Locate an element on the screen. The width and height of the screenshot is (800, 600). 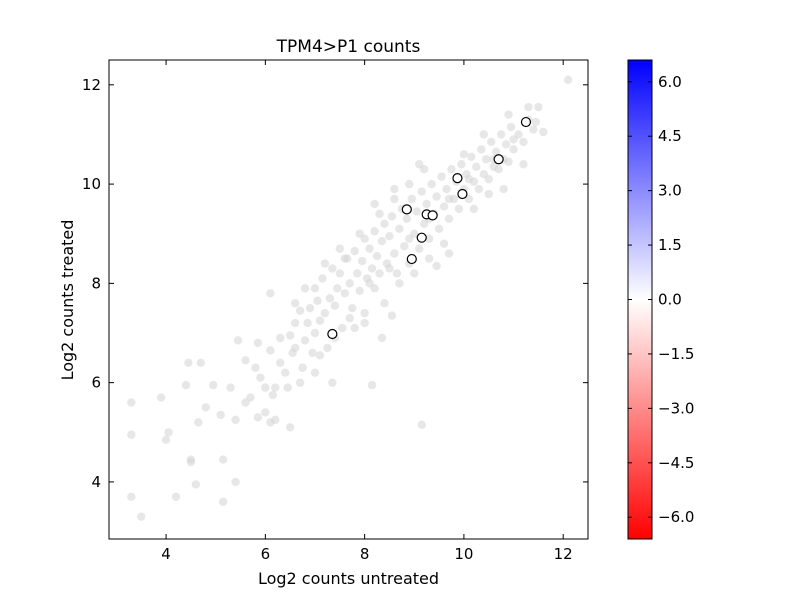
colorbar-tick-label: 6.0 is located at coordinates (670, 82).